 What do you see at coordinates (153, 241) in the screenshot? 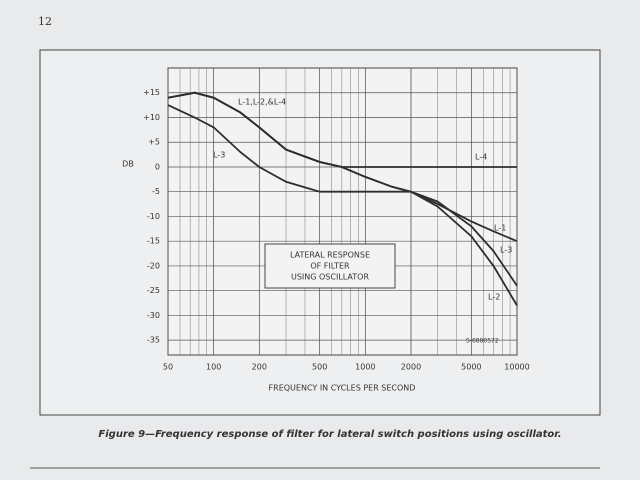
I see `y-tick-label: -15` at bounding box center [153, 241].